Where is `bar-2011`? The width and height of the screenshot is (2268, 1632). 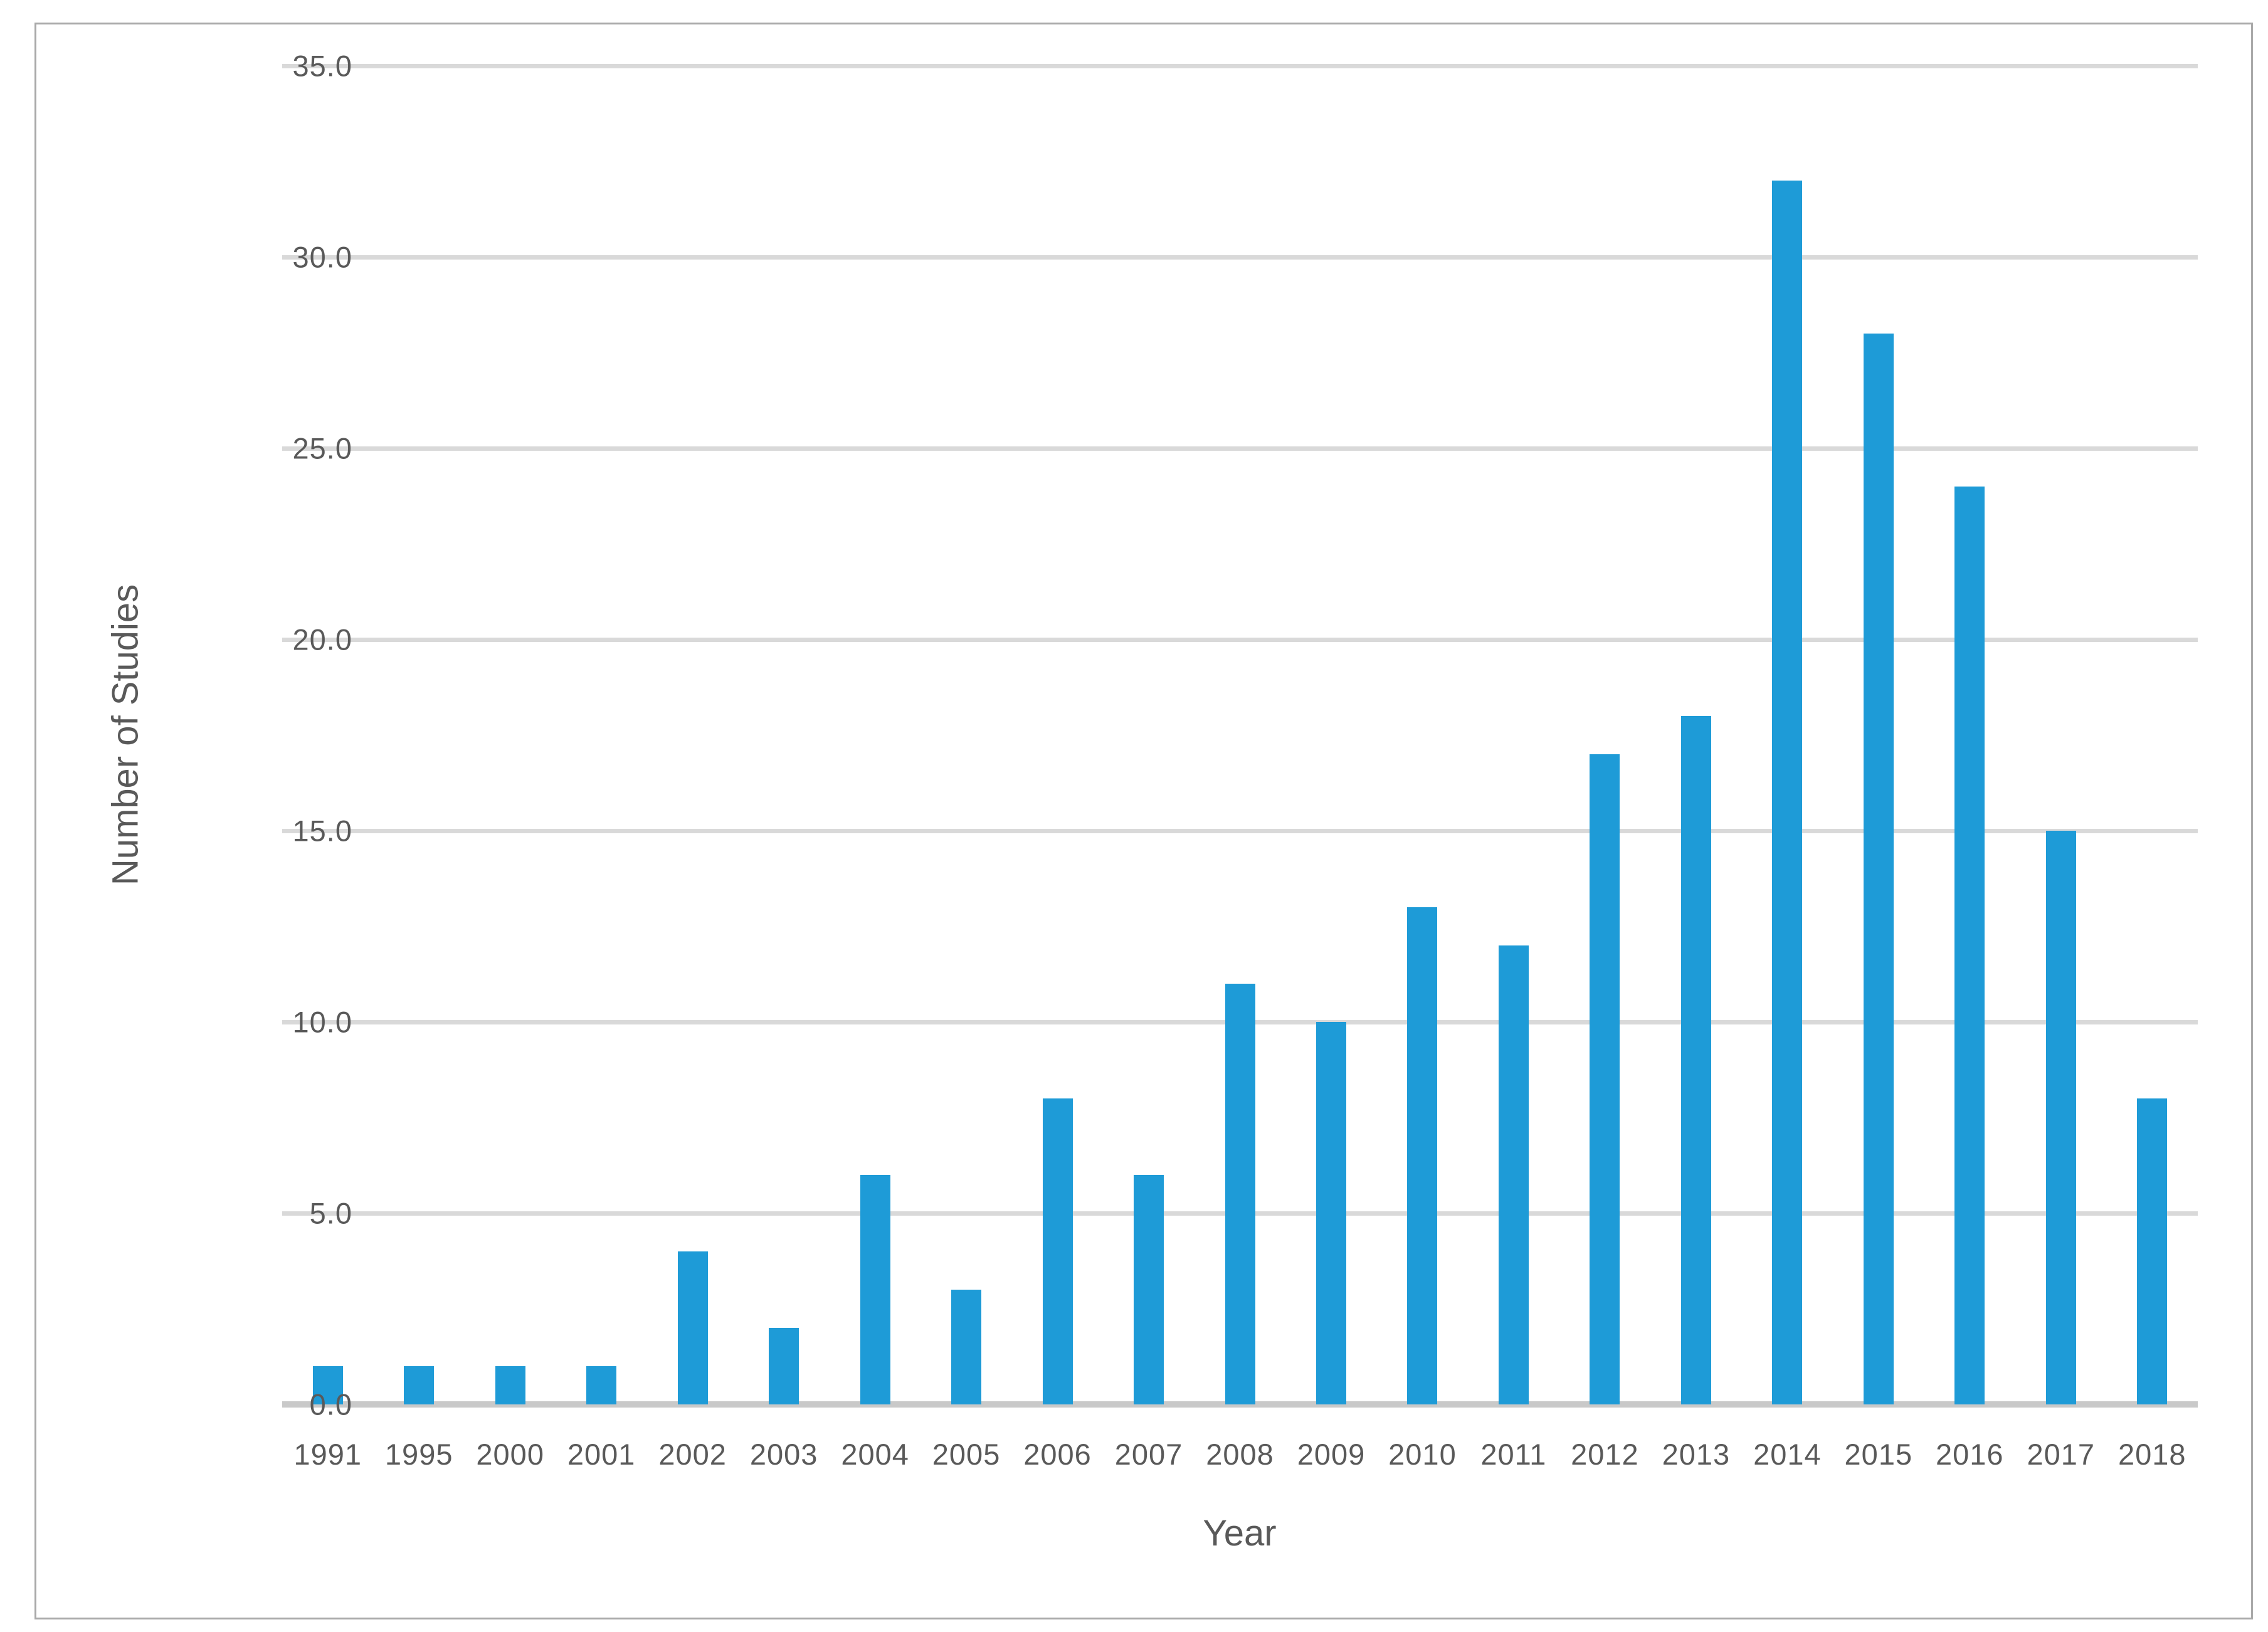
bar-2011 is located at coordinates (1513, 1174).